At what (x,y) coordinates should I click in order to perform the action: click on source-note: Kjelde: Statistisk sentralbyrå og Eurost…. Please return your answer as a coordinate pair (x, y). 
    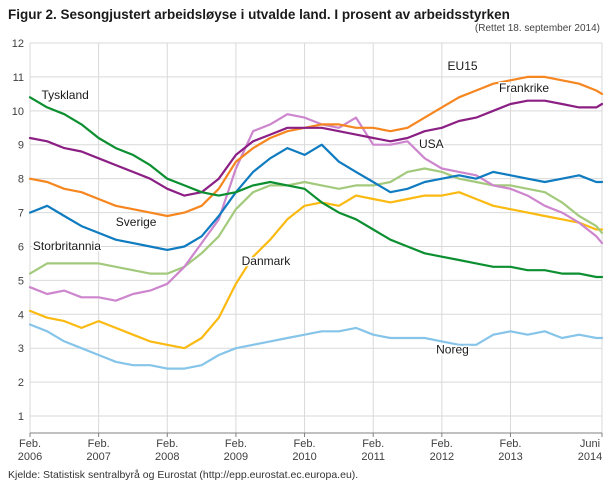
    Looking at the image, I should click on (183, 475).